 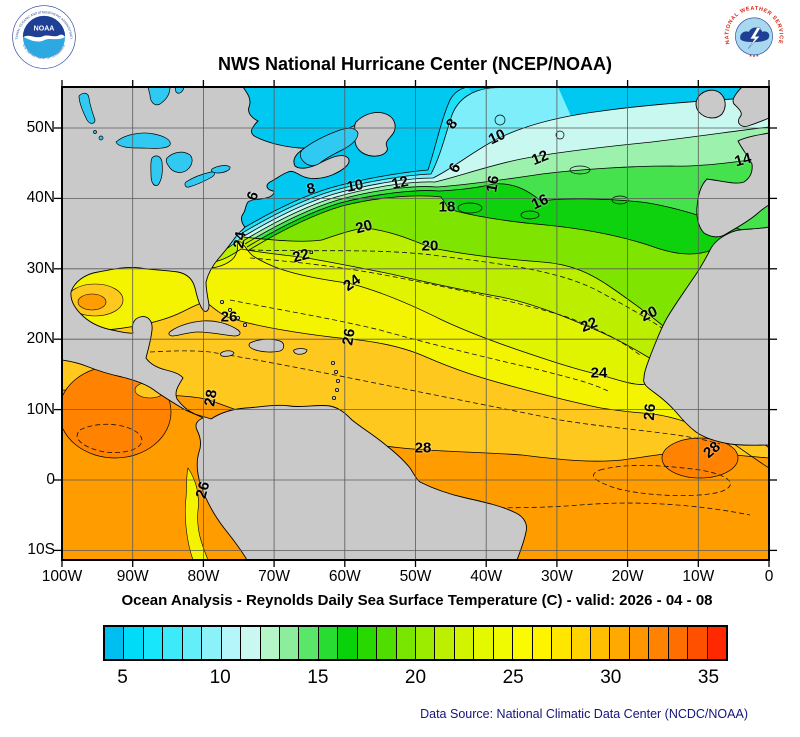 I want to click on y-tick-label: 50N, so click(x=40, y=127).